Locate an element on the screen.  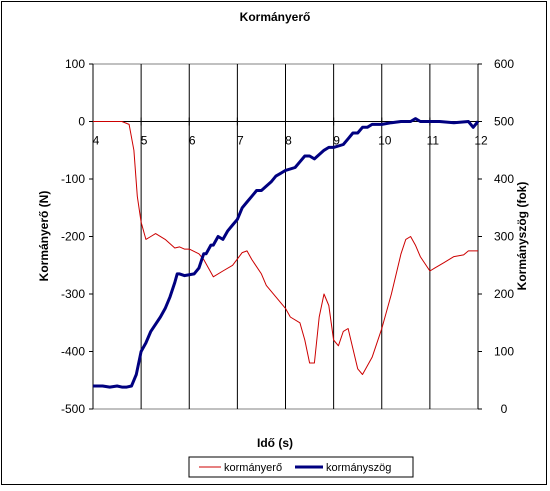
legend: kormányerő kormányszög is located at coordinates (301, 467).